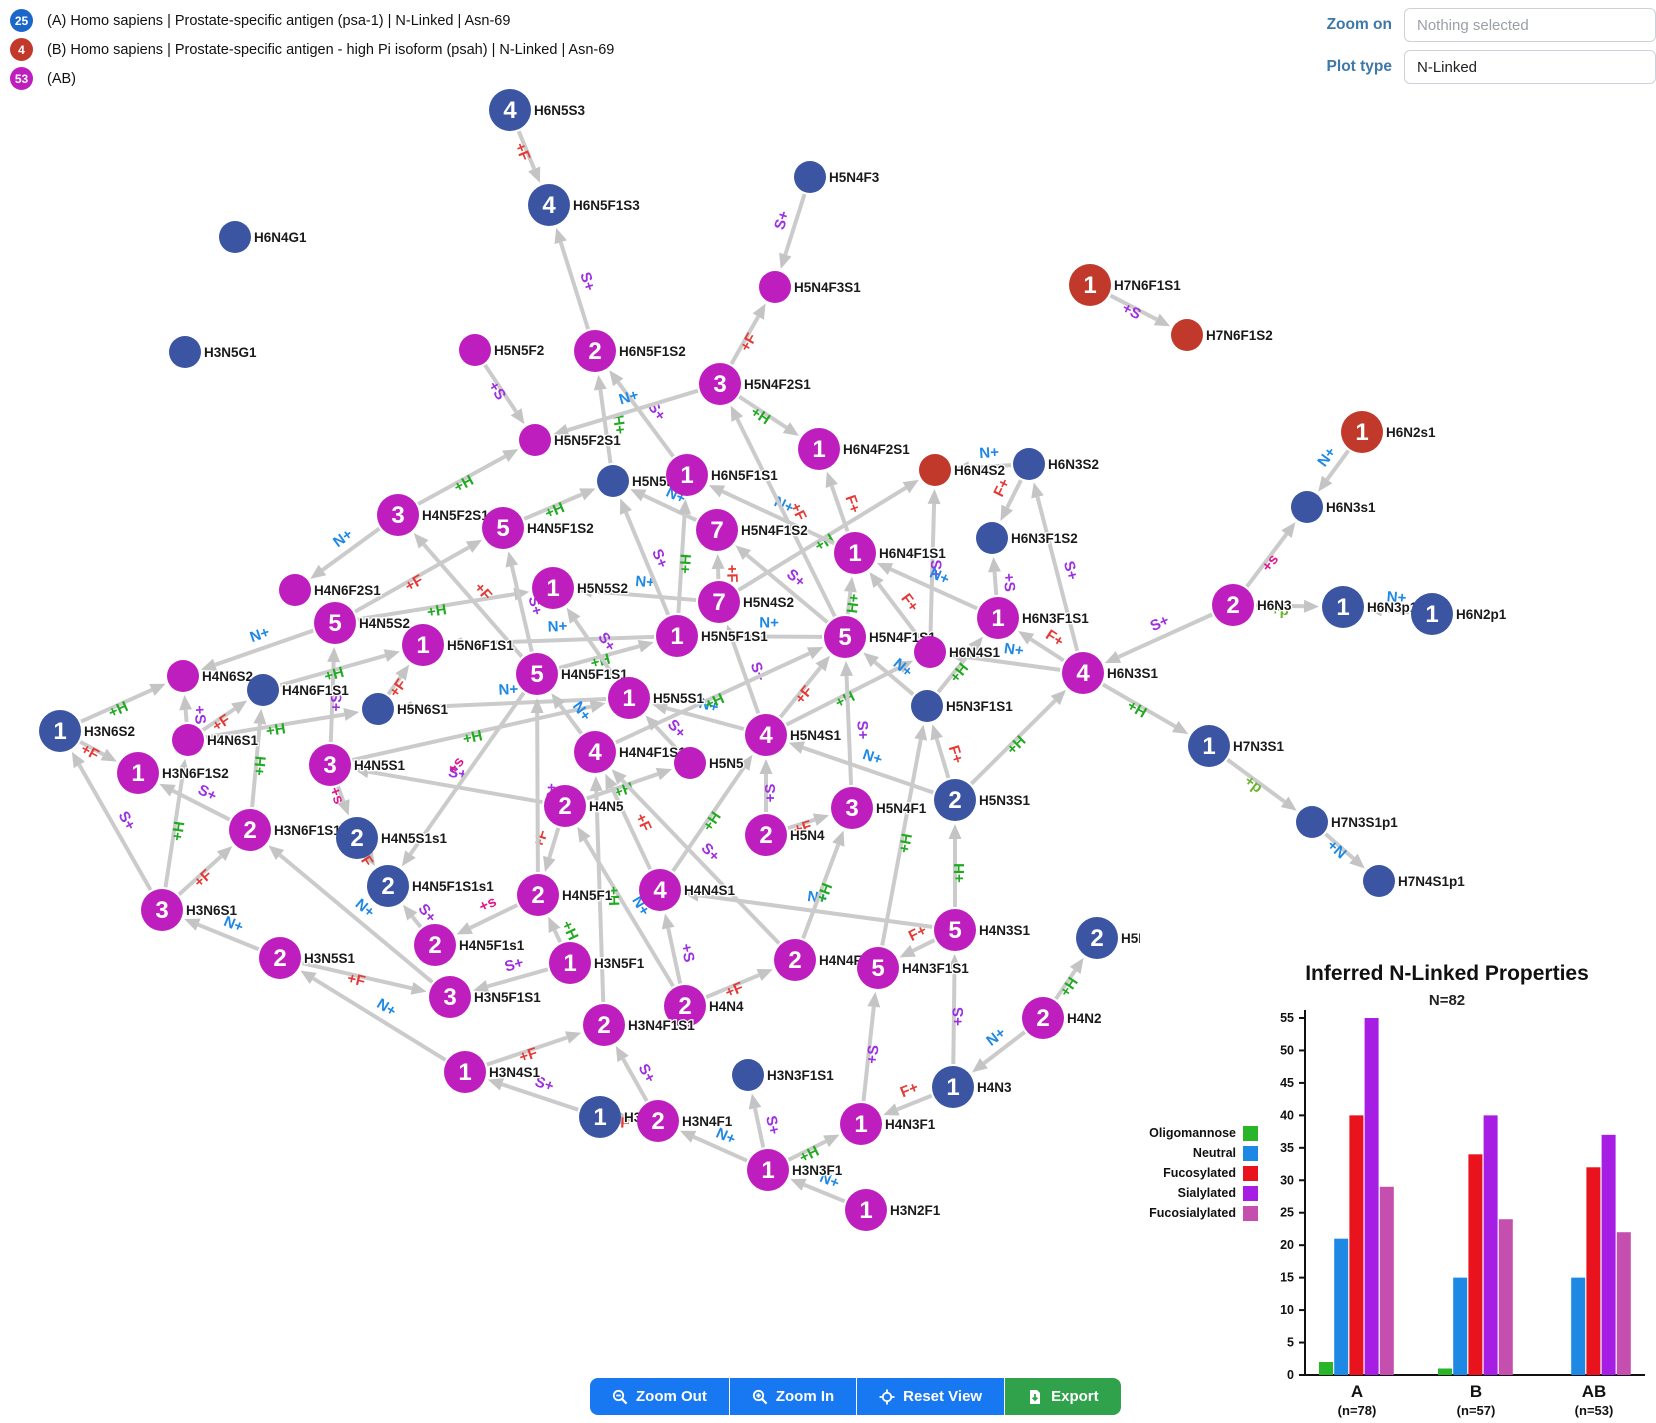 Image resolution: width=1656 pixels, height=1423 pixels. Describe the element at coordinates (308, 958) in the screenshot. I see `node-H3N5S1: 2 H3N5S1` at that location.